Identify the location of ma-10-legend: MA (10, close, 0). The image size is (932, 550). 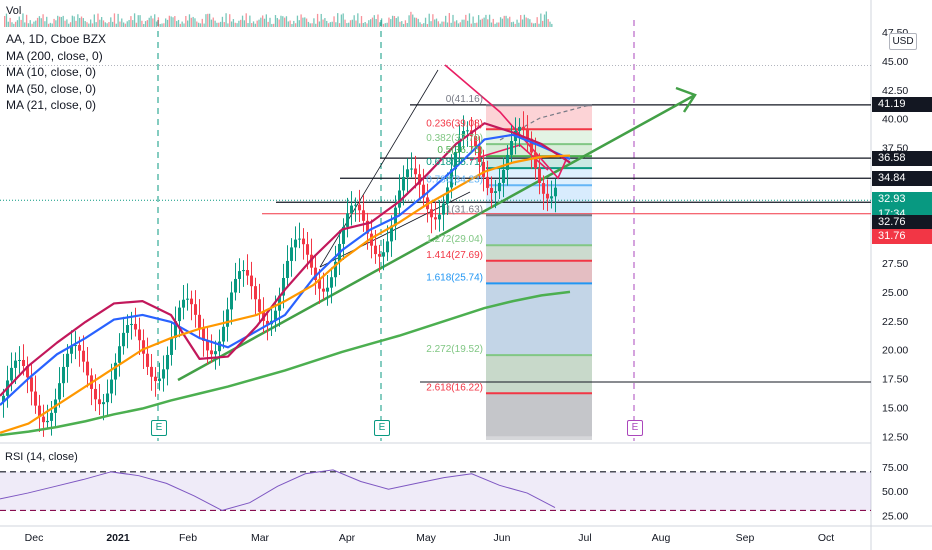
(51, 72).